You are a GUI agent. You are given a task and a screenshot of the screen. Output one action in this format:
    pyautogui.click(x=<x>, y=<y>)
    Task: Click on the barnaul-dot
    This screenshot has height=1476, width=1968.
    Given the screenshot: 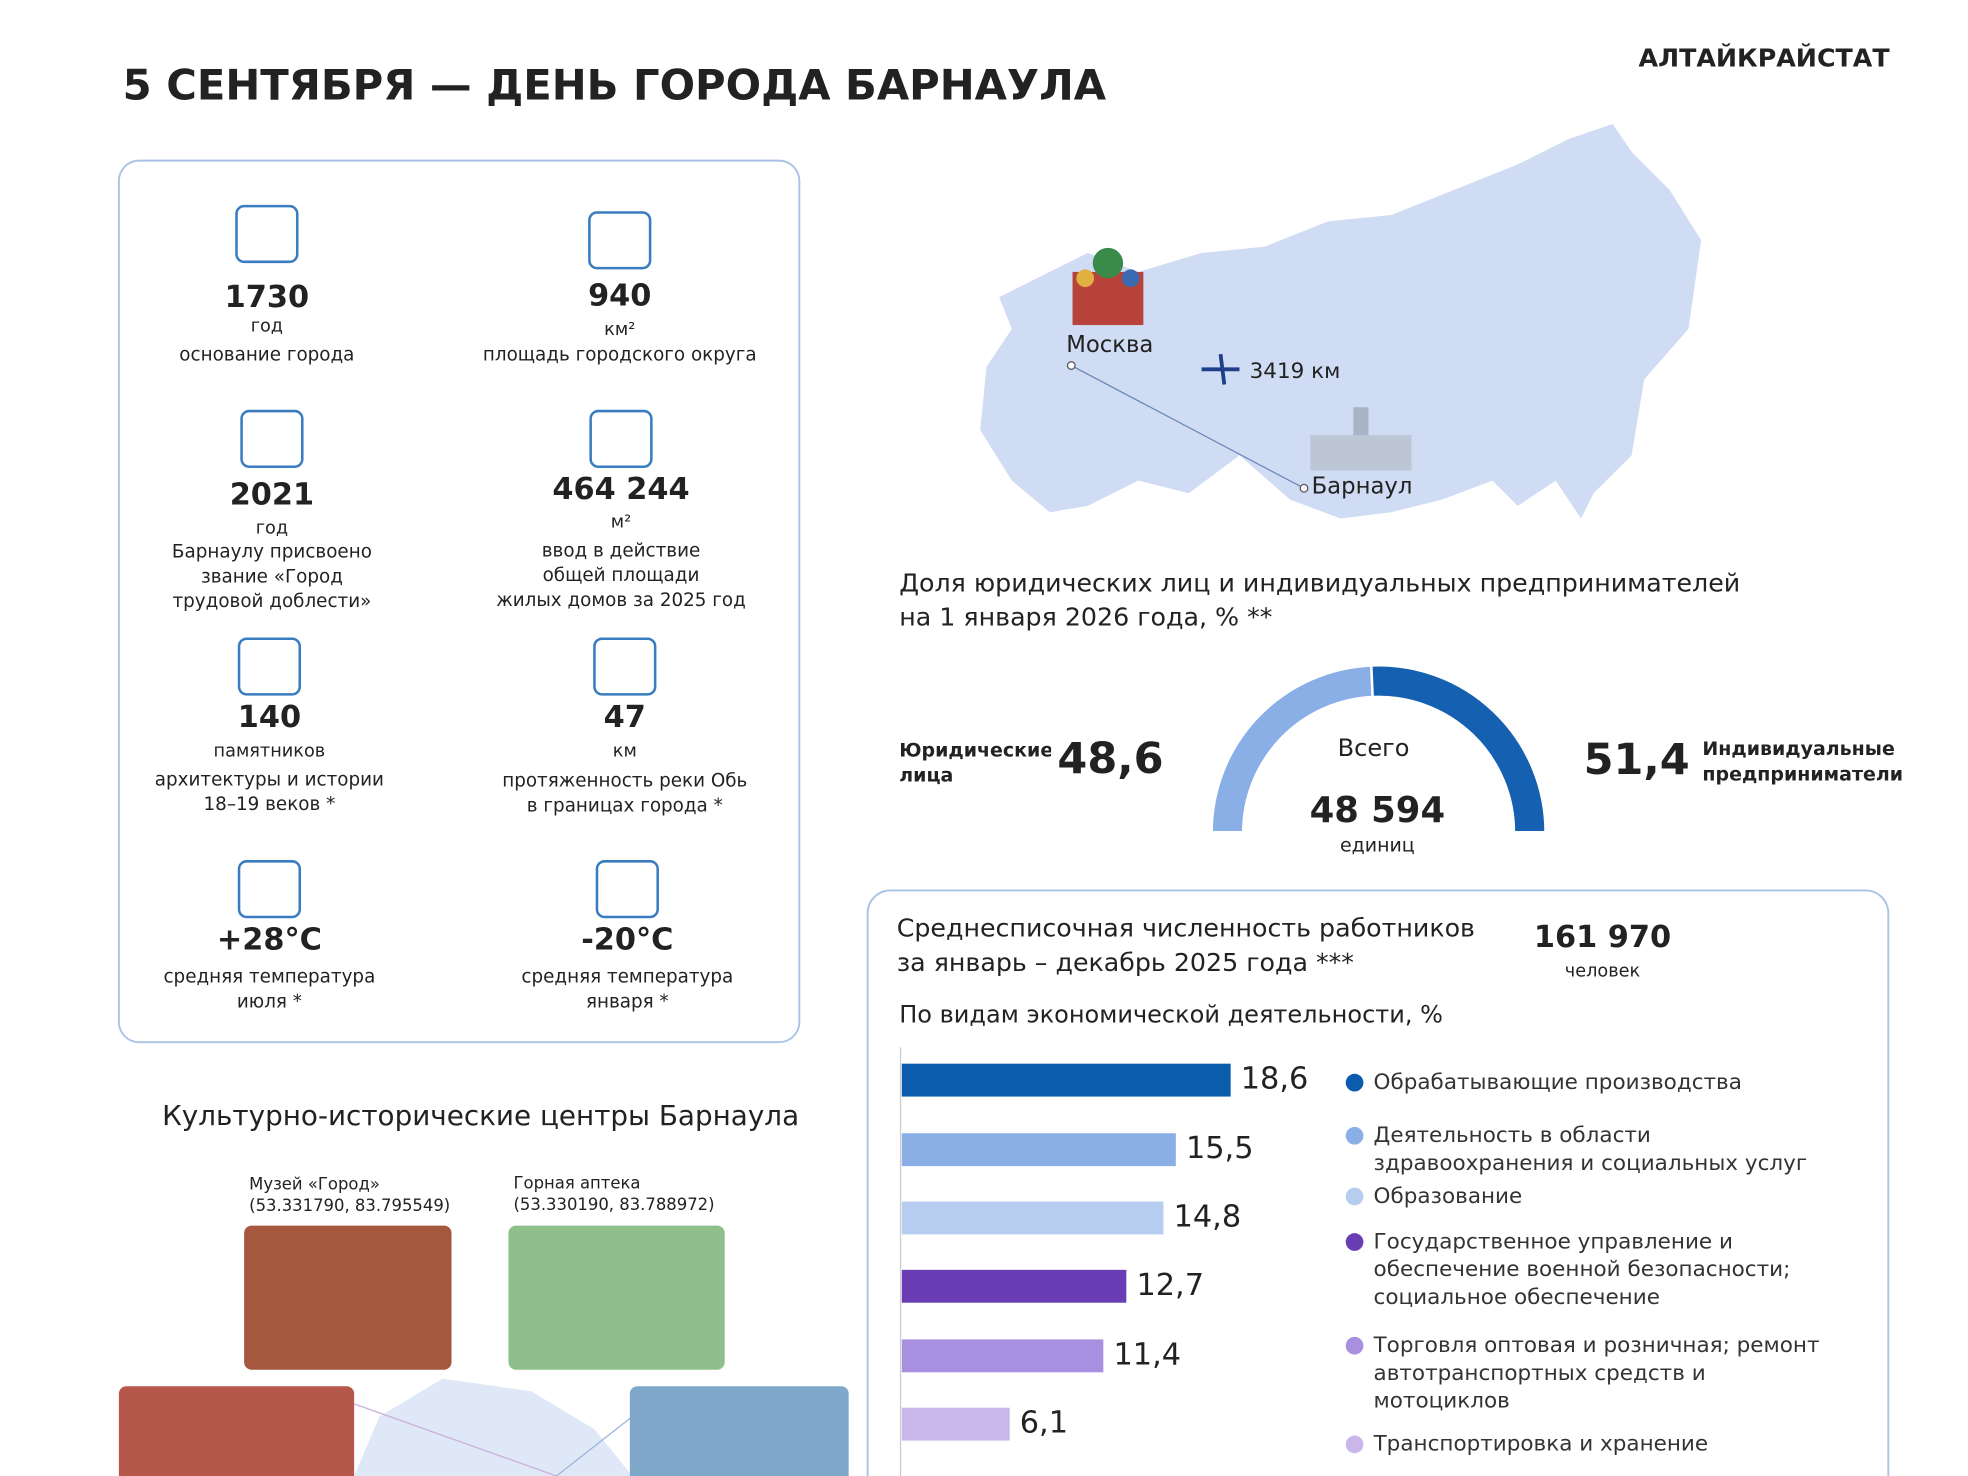 What is the action you would take?
    pyautogui.click(x=1304, y=488)
    